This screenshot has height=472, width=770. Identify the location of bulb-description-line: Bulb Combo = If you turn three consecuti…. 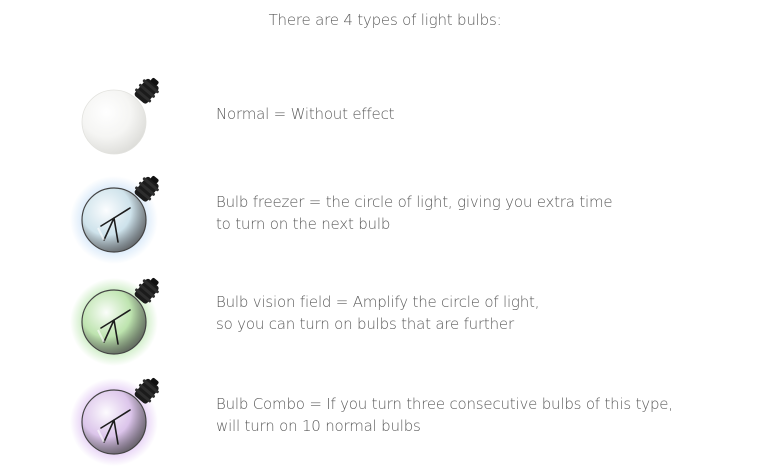
(444, 404).